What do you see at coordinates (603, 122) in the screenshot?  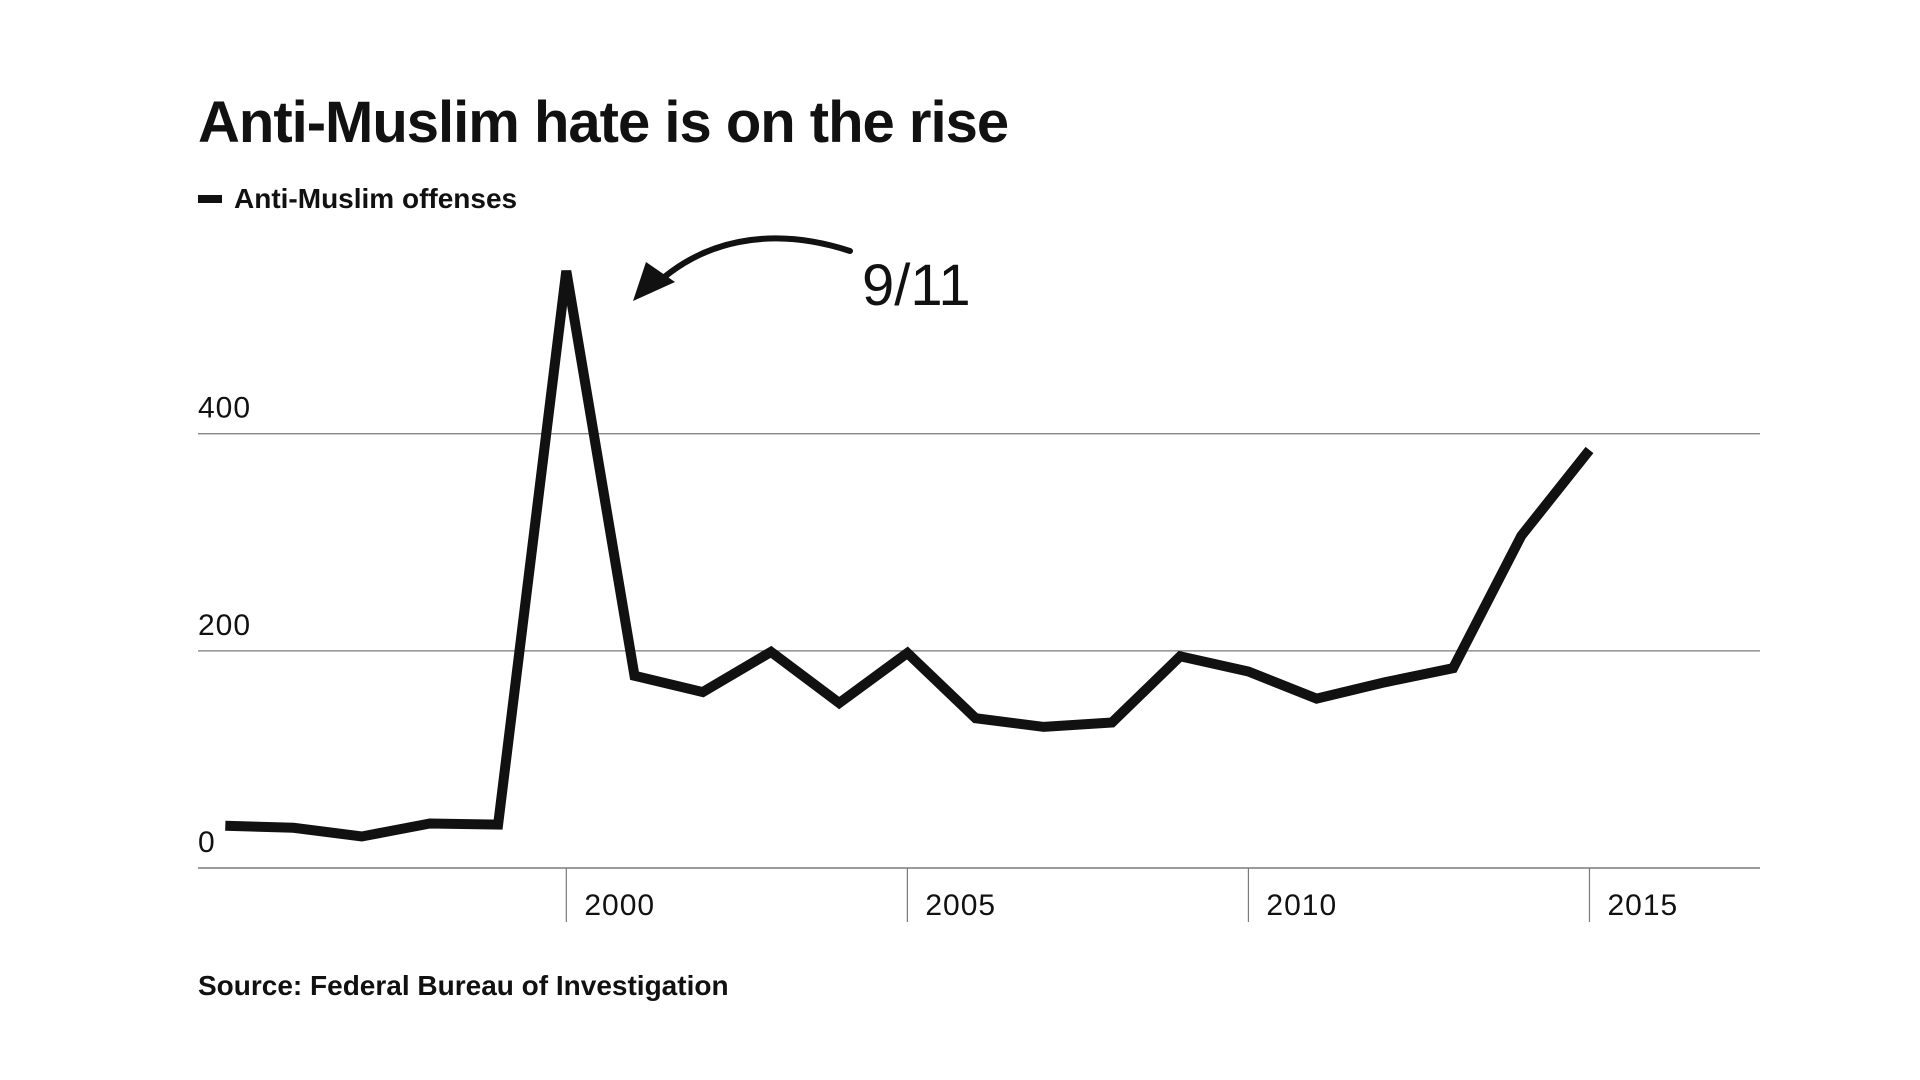 I see `chart-title: Anti-Muslim hate is on the rise` at bounding box center [603, 122].